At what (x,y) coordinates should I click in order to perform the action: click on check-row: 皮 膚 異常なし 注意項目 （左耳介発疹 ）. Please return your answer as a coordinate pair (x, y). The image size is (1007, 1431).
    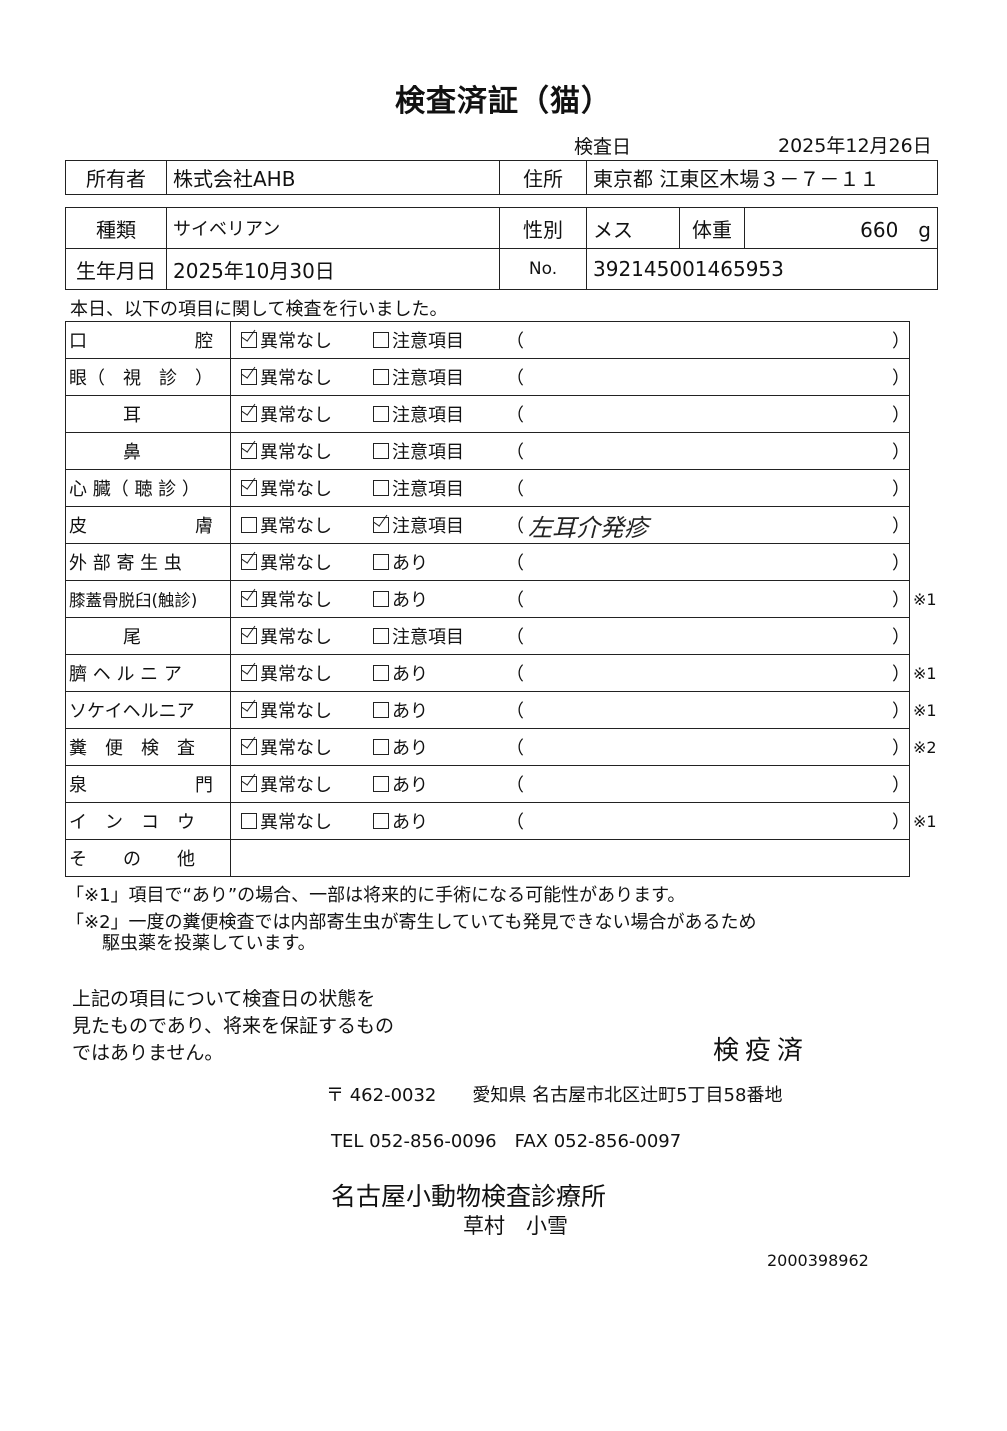
    Looking at the image, I should click on (488, 525).